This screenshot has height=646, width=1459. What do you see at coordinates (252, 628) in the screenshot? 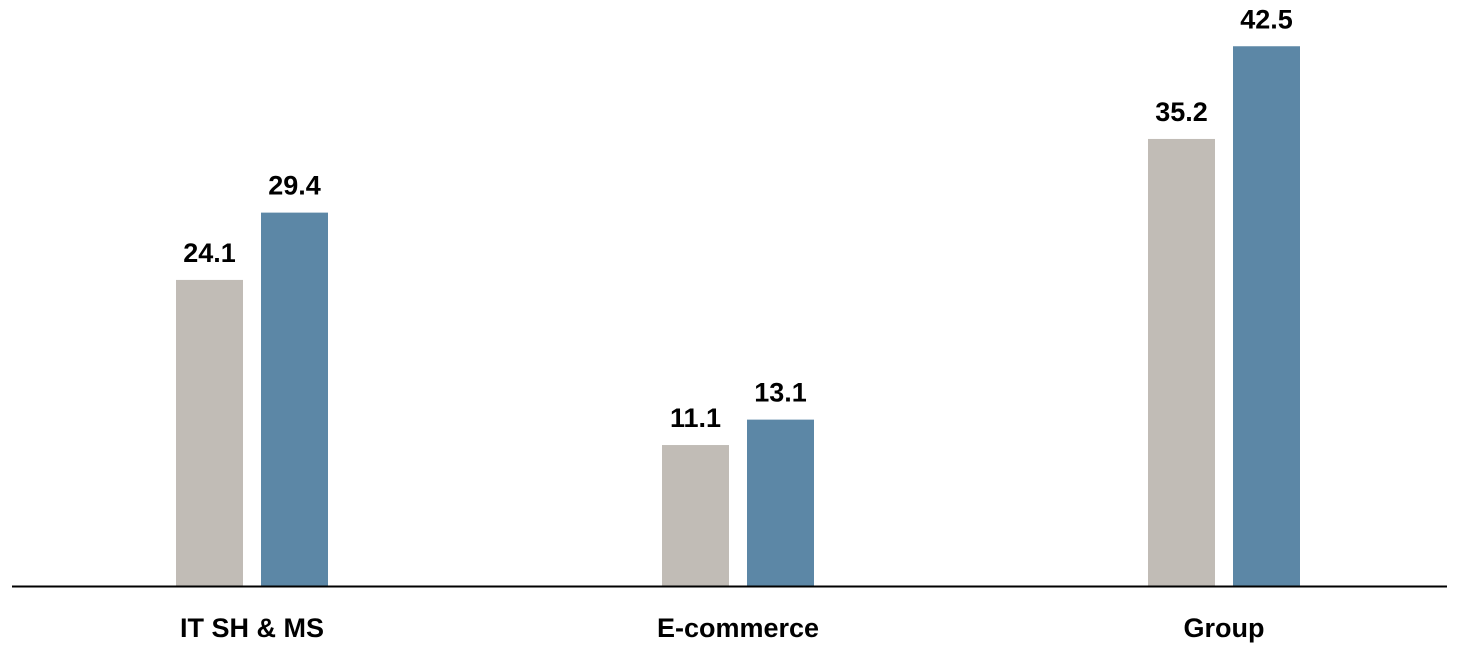
I see `category-label-1: IT SH & MS` at bounding box center [252, 628].